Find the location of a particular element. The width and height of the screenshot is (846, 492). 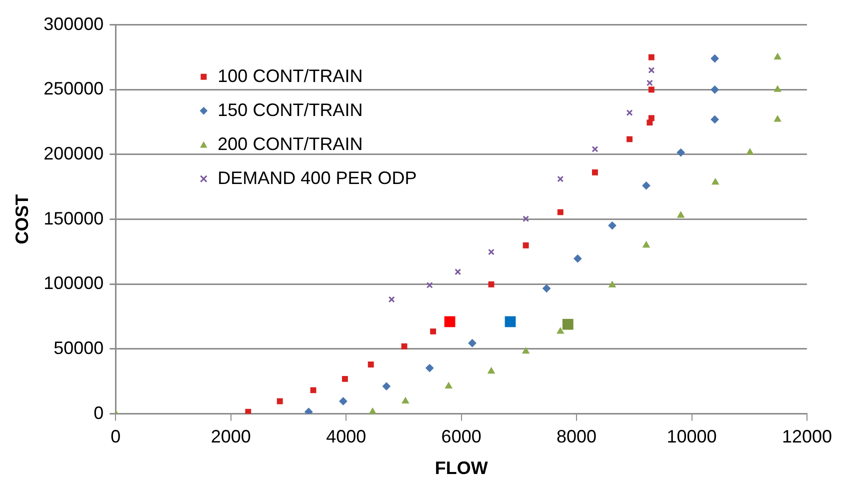

y-axis-title: COST is located at coordinates (22, 219).